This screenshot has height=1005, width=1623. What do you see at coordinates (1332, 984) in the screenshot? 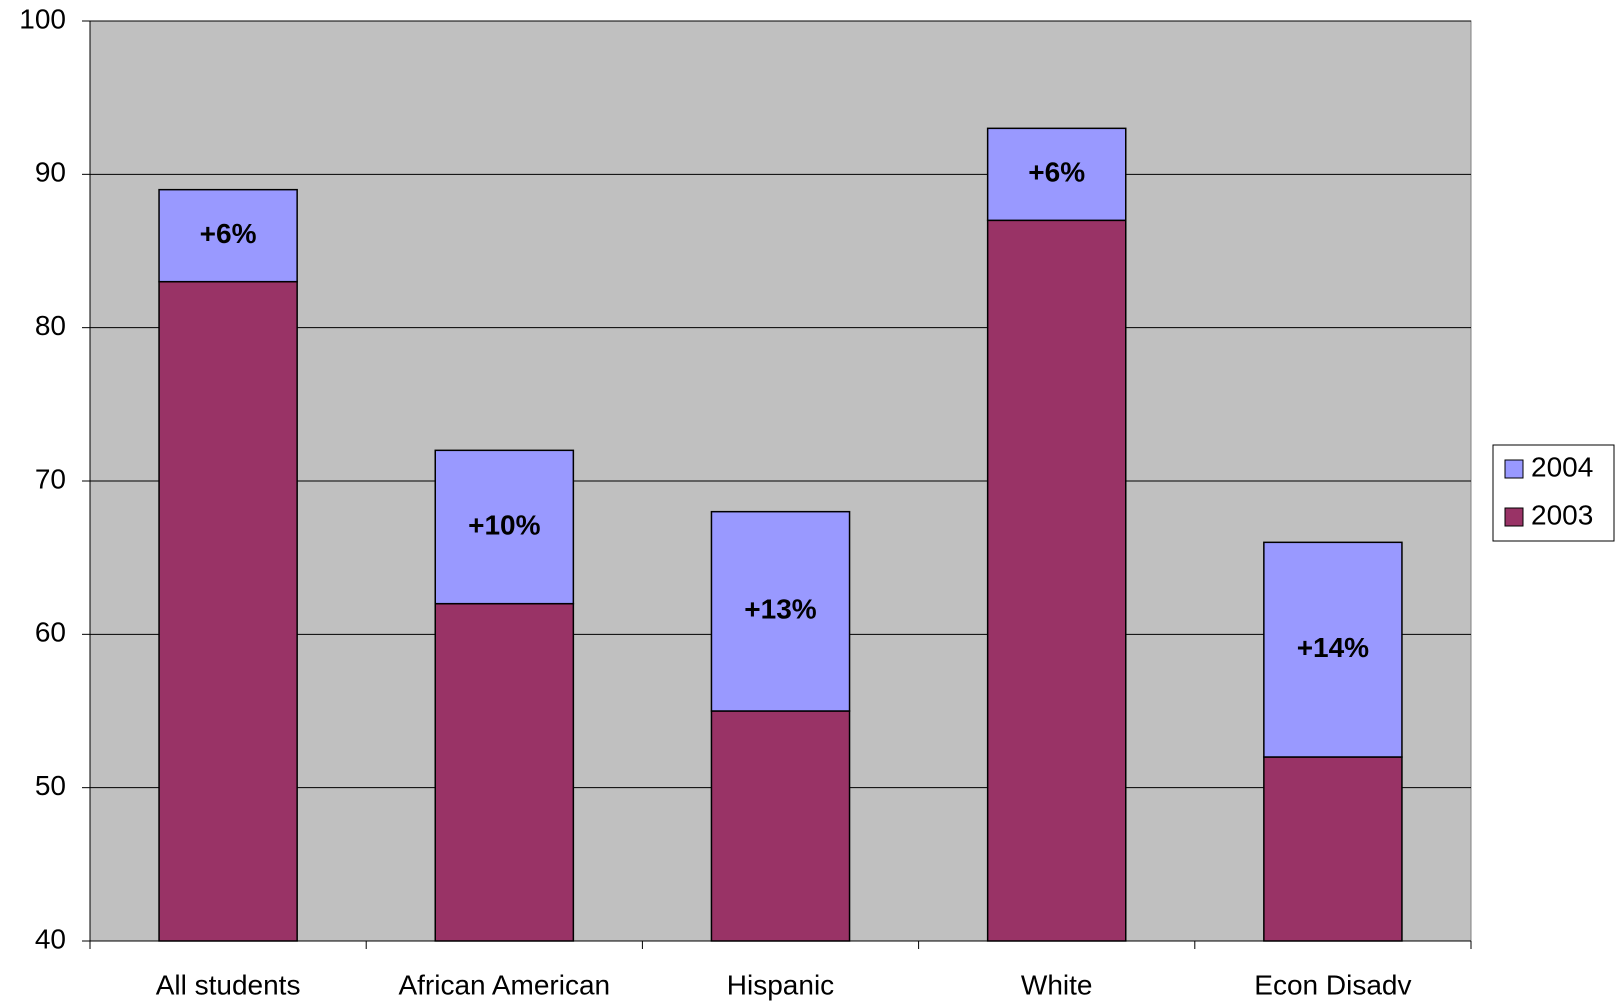
I see `x-tick-label: Econ Disadv` at bounding box center [1332, 984].